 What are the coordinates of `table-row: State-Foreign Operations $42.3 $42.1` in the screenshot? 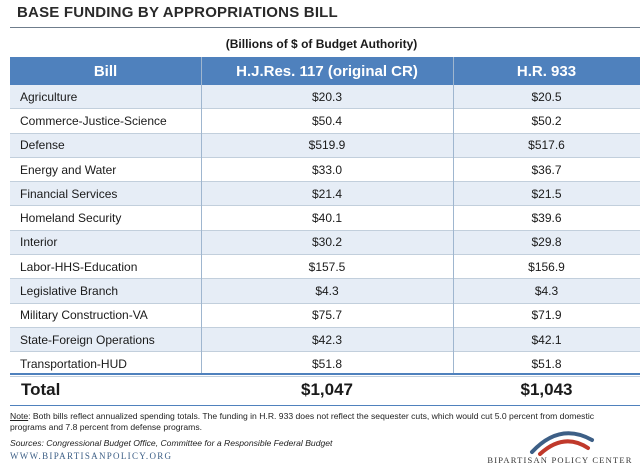 It's located at (325, 340).